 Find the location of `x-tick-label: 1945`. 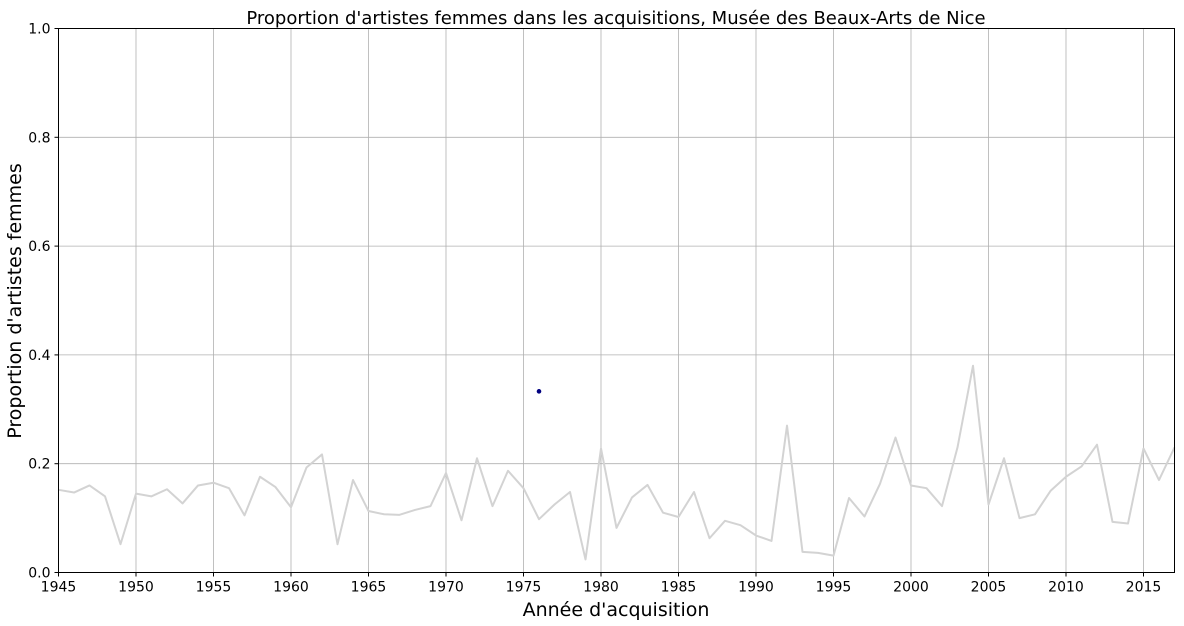

x-tick-label: 1945 is located at coordinates (59, 588).